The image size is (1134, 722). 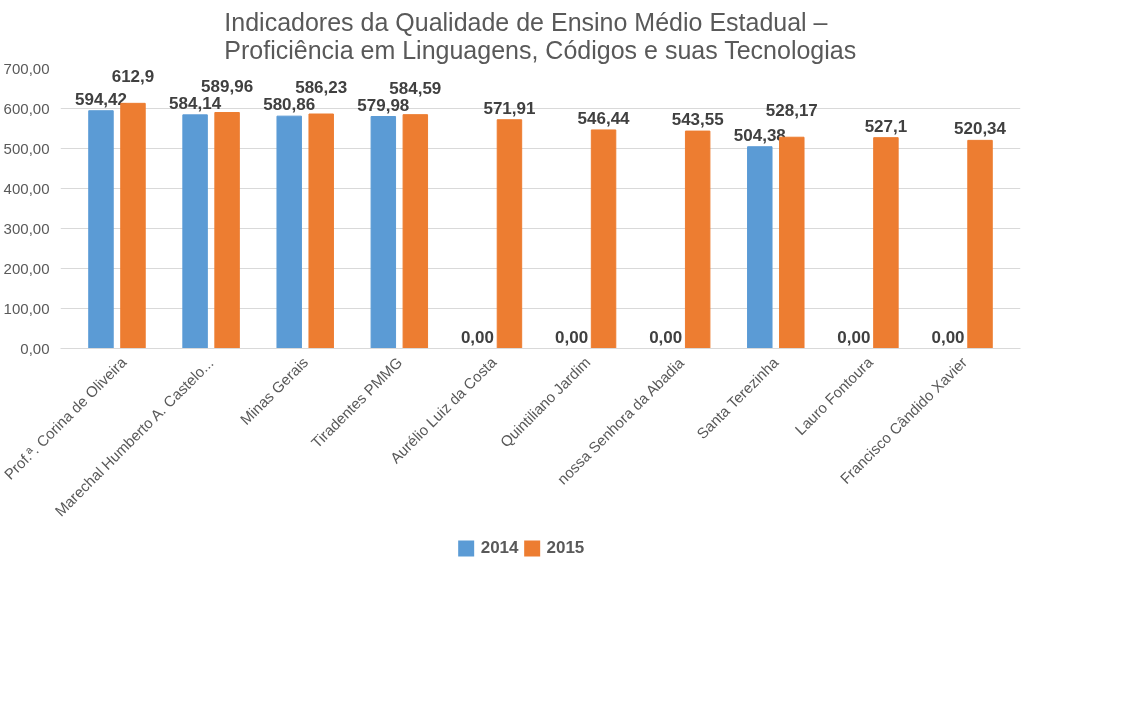 What do you see at coordinates (26, 68) in the screenshot?
I see `y-tick-label: 700,00` at bounding box center [26, 68].